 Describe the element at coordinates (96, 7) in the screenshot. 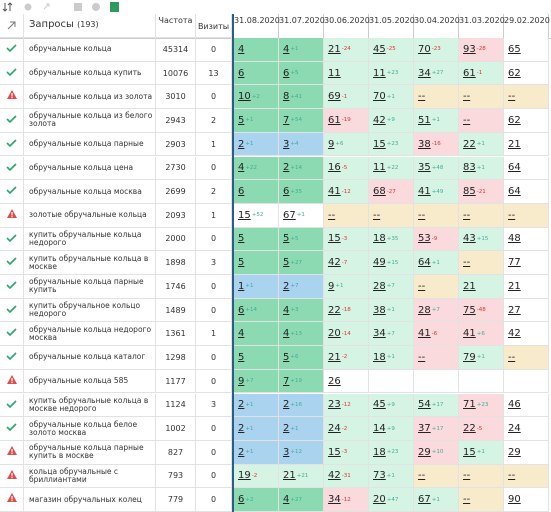

I see `chart-icon` at that location.